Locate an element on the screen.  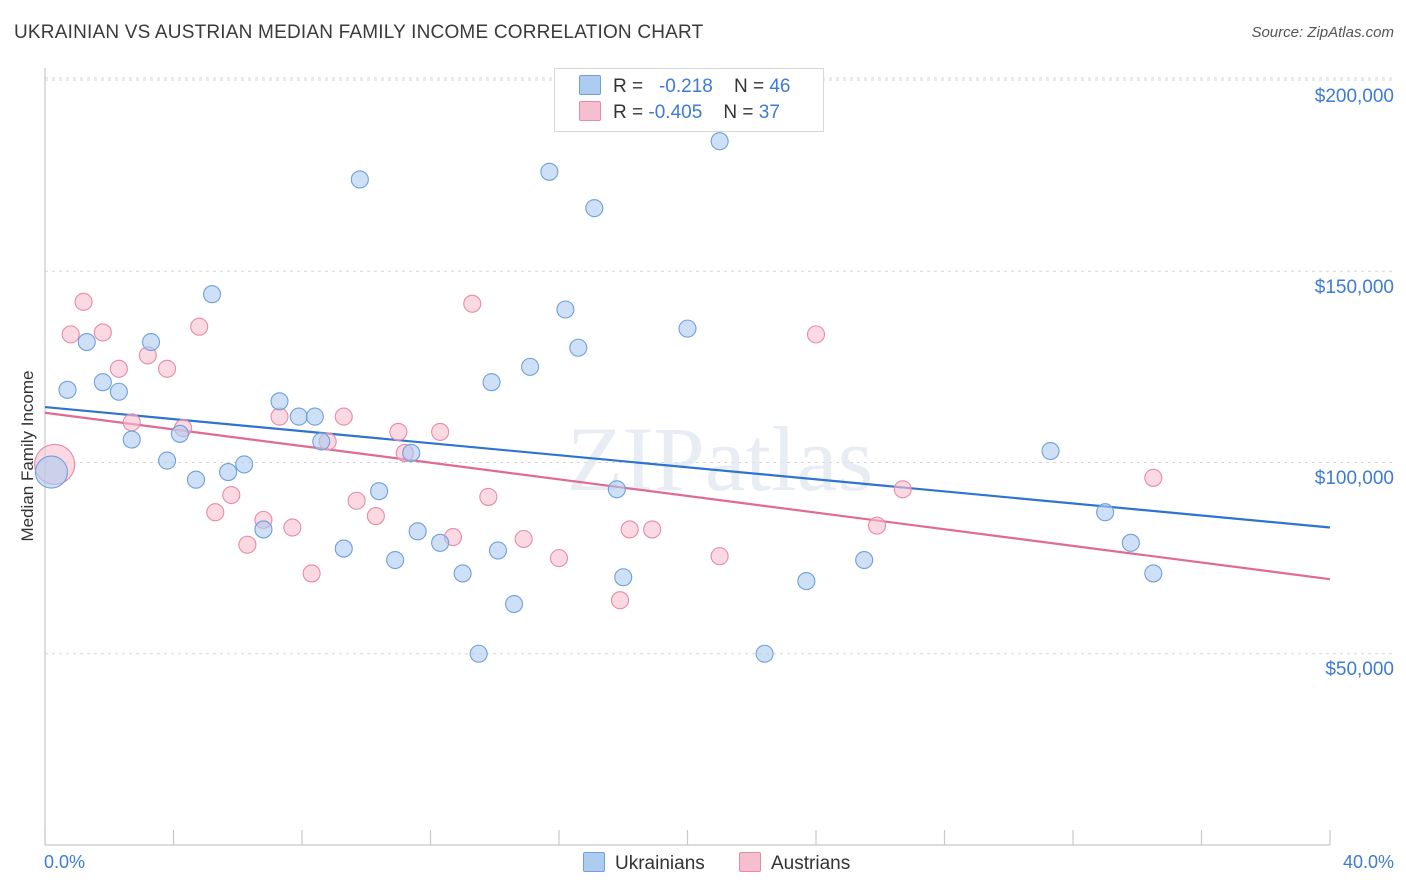
x-tick-label-max: 40.0% is located at coordinates (1368, 862).